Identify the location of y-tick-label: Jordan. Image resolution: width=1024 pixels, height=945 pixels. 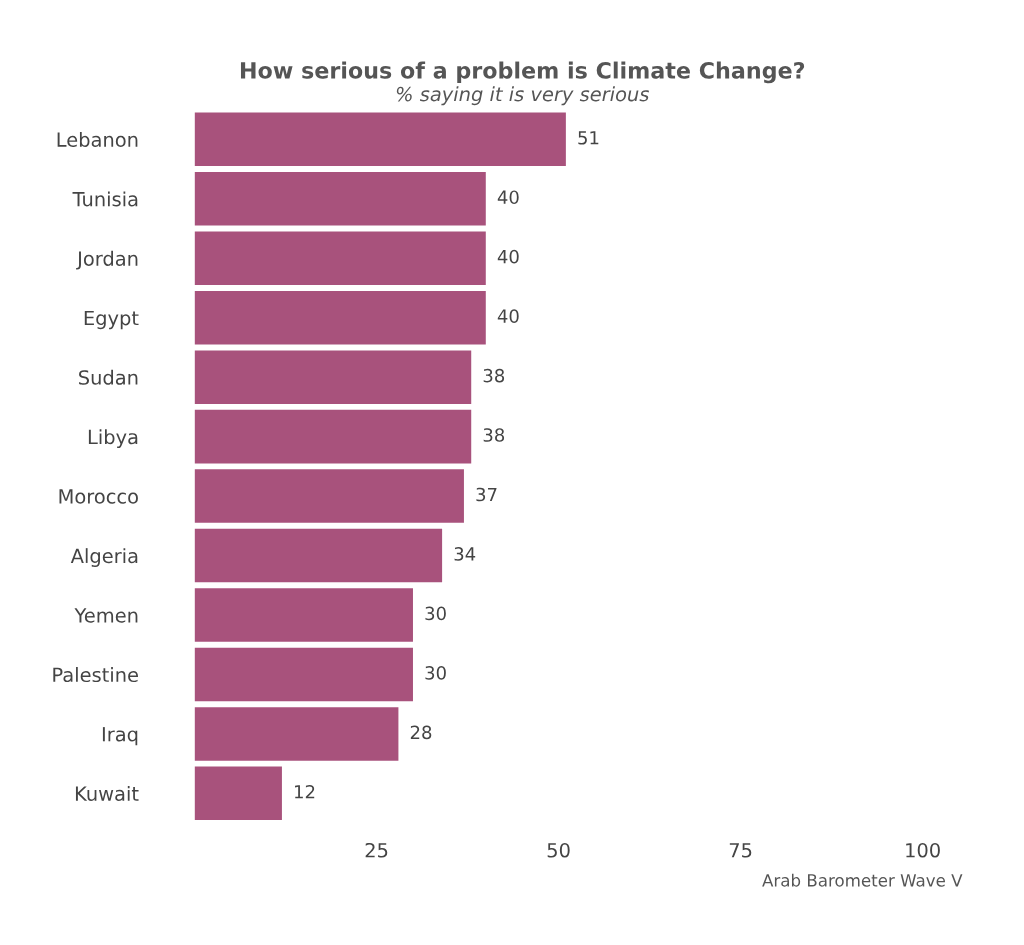
(107, 260).